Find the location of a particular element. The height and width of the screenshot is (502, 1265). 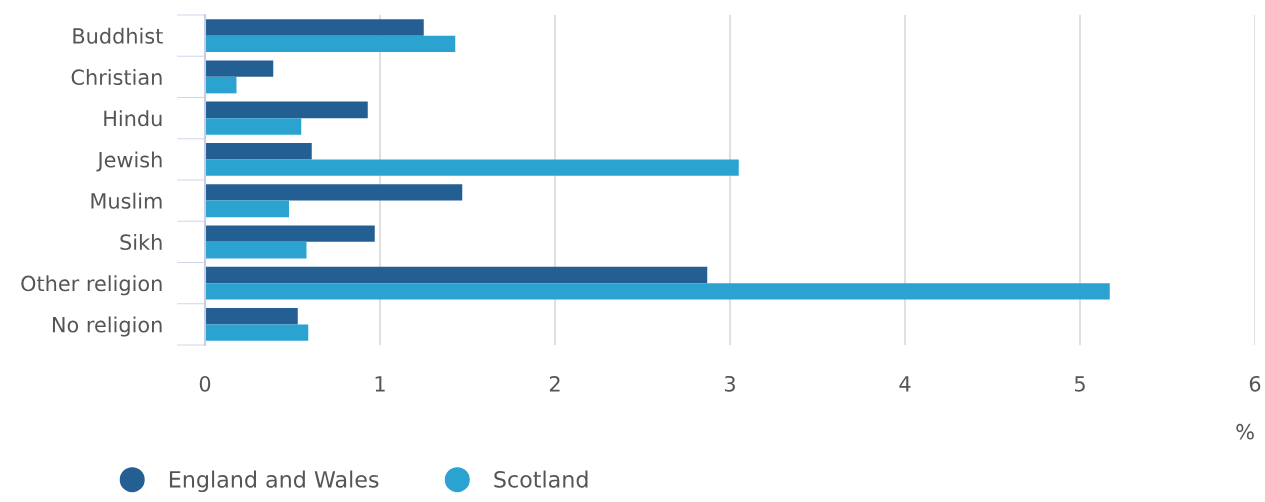

legend-label: Scotland is located at coordinates (541, 479).